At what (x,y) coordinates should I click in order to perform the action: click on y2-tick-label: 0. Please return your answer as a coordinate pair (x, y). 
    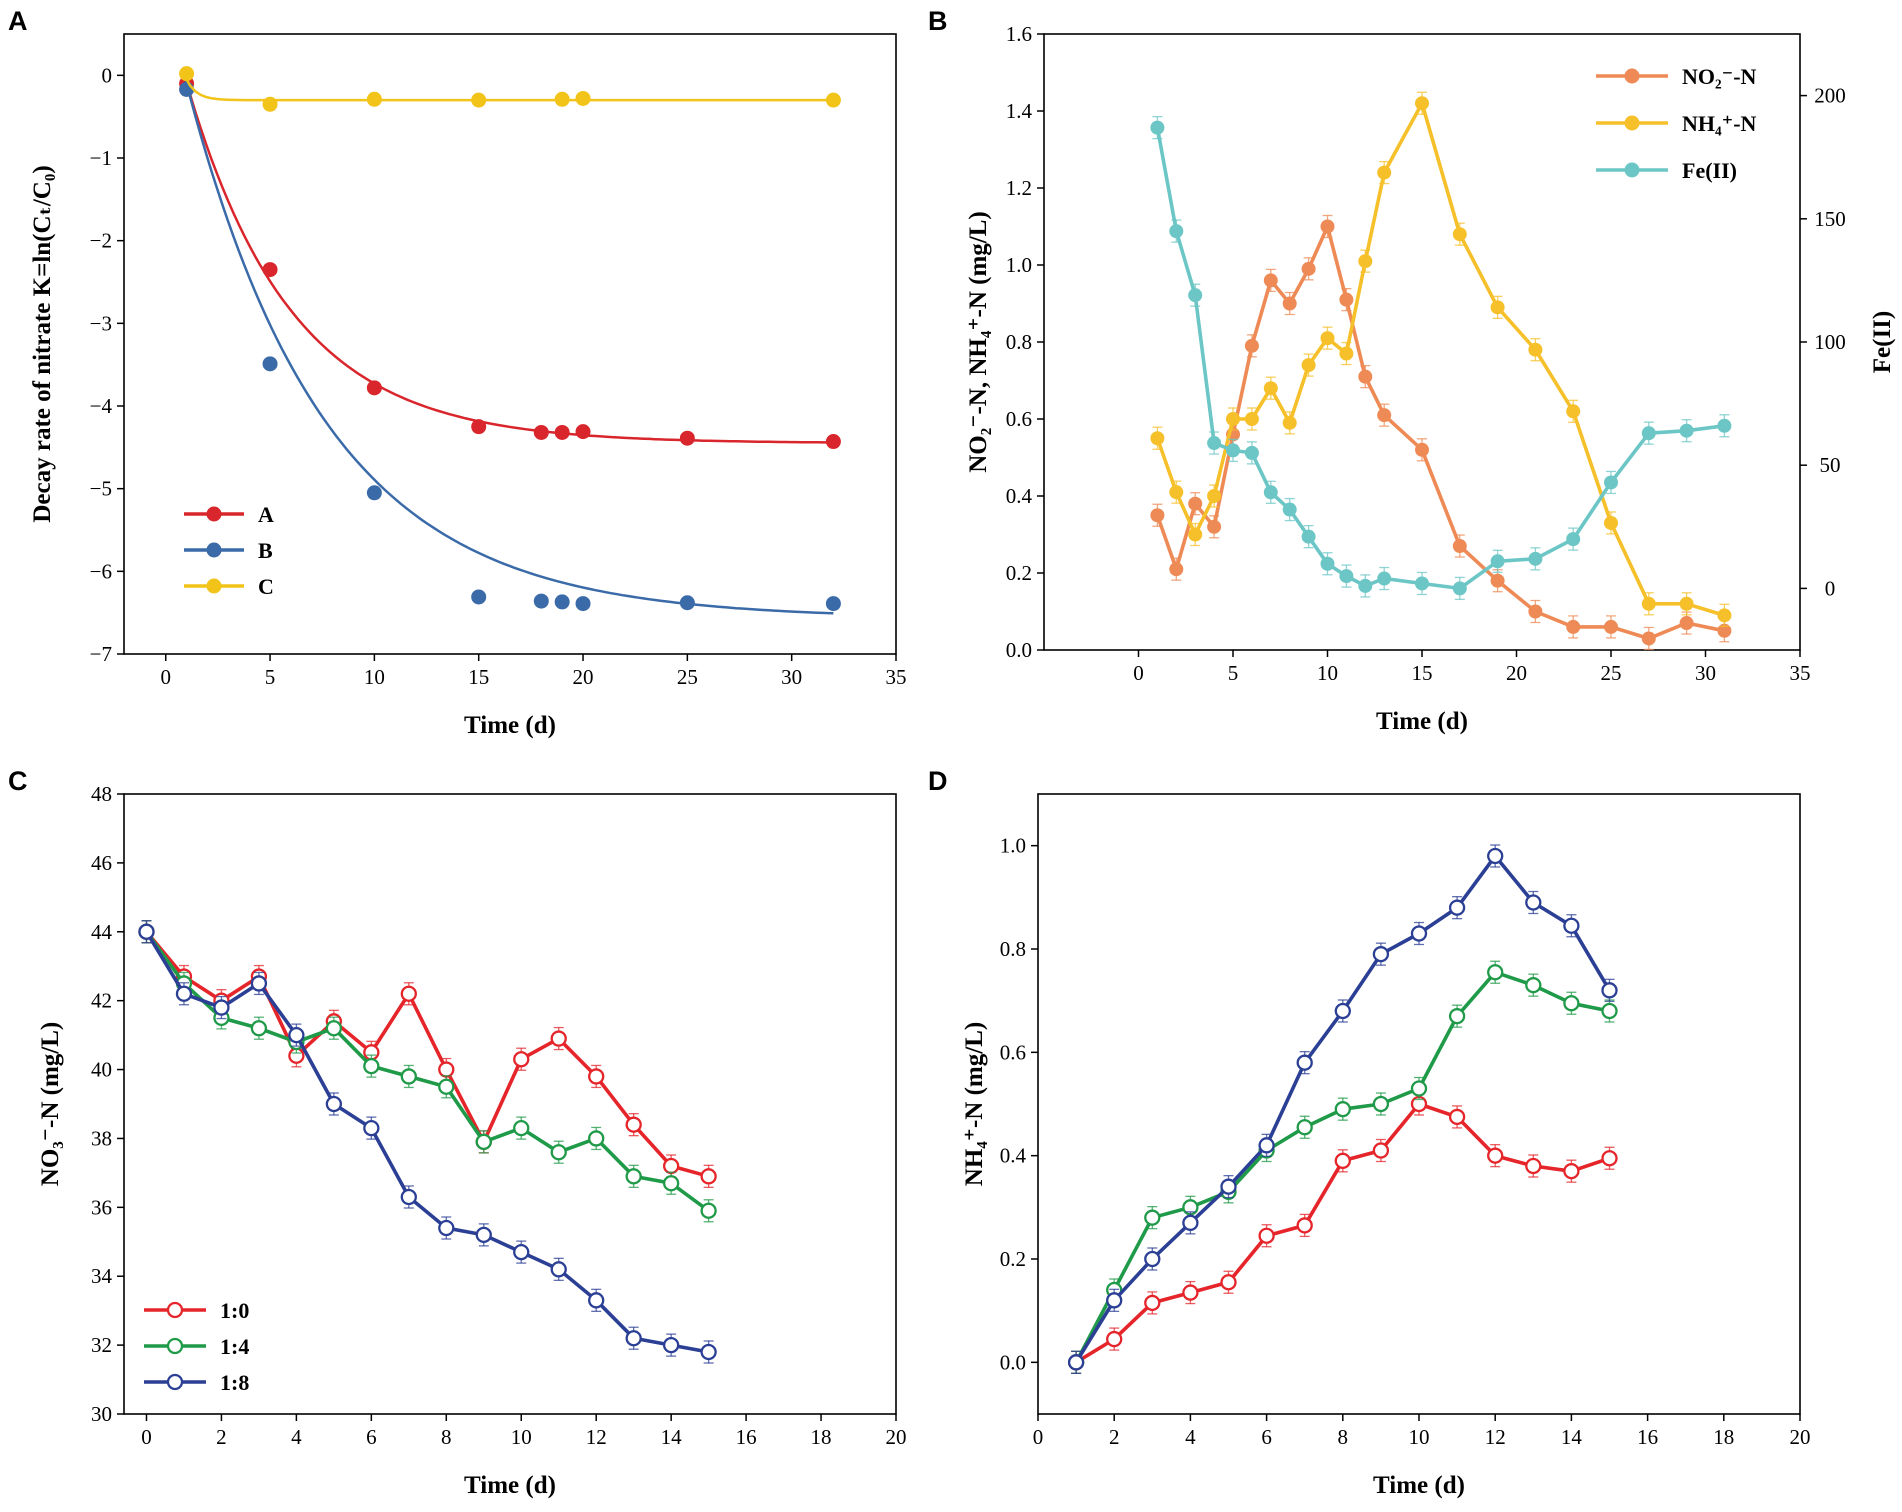
    Looking at the image, I should click on (1830, 588).